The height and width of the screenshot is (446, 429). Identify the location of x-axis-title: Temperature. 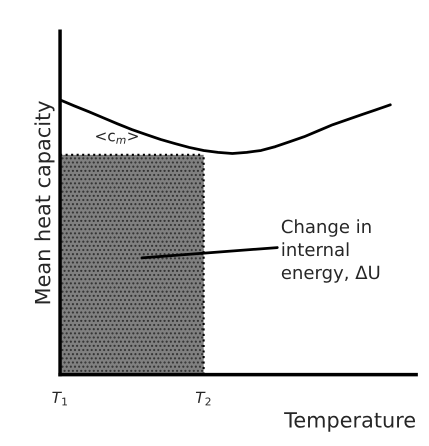
(350, 422).